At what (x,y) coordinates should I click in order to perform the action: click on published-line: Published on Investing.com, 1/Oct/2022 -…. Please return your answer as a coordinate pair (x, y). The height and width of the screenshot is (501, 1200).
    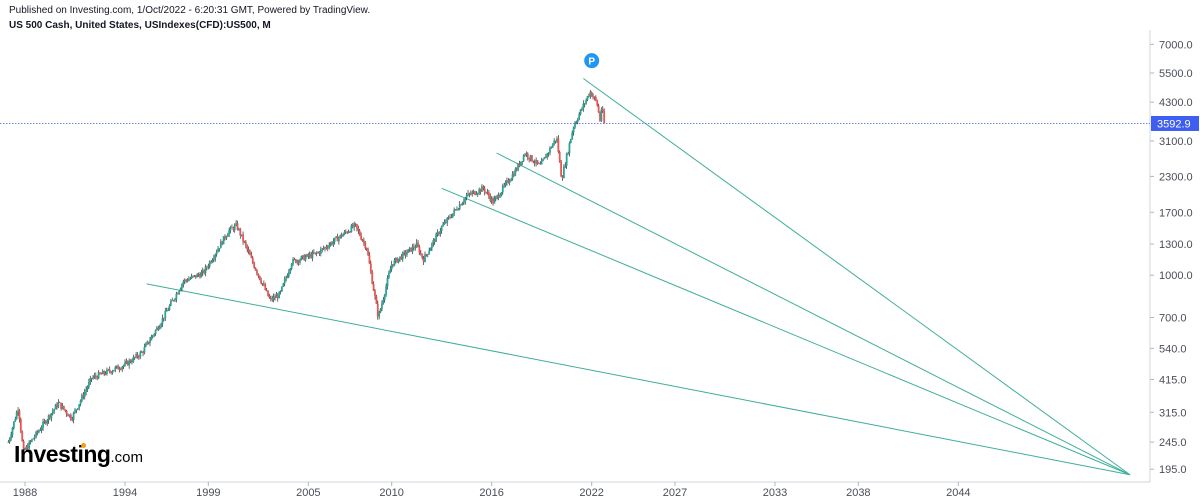
    Looking at the image, I should click on (190, 10).